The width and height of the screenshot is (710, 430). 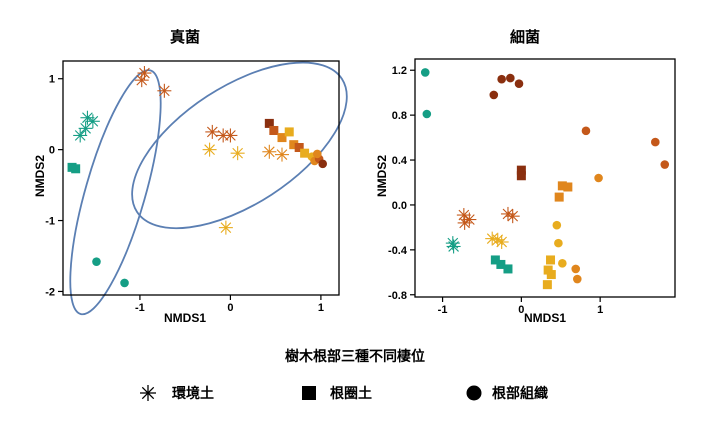 What do you see at coordinates (50, 222) in the screenshot?
I see `fungi-y-tick-label: -1` at bounding box center [50, 222].